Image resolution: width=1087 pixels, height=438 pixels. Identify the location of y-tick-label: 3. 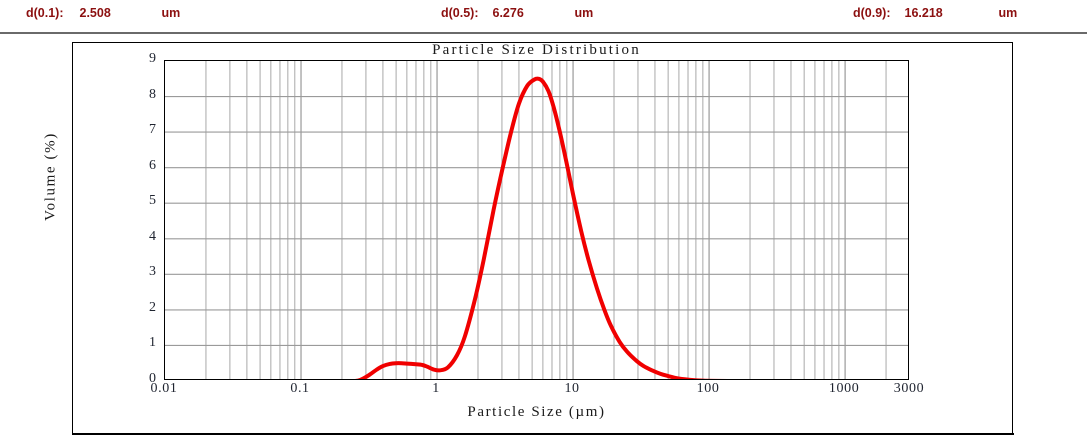
(152, 272).